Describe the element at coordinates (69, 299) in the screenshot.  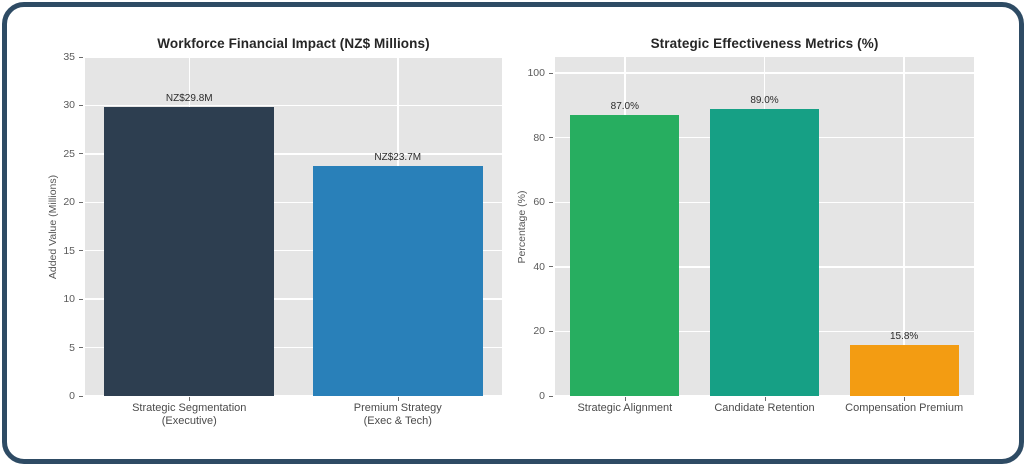
I see `y-tick-label: 10` at that location.